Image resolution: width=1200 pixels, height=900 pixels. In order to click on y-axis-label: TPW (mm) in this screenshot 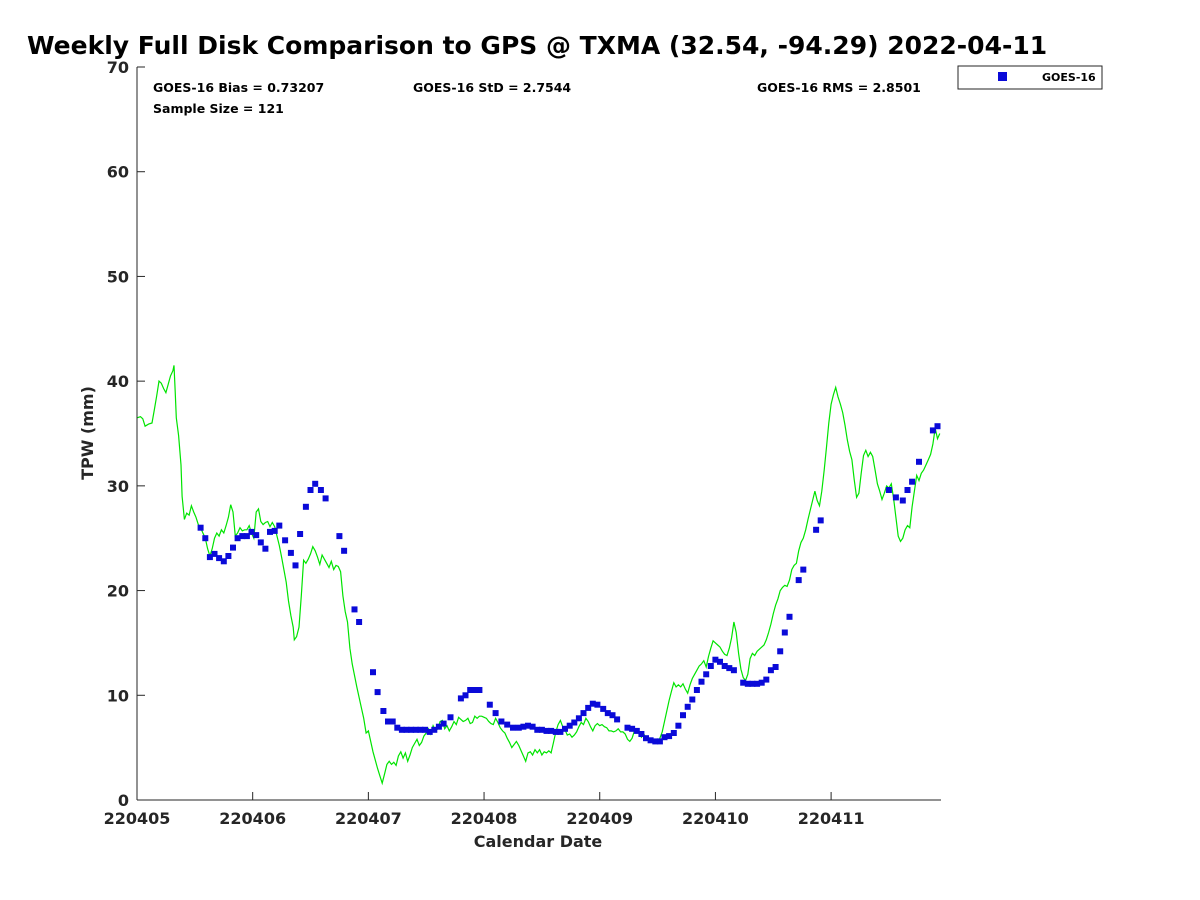, I will do `click(87, 433)`.